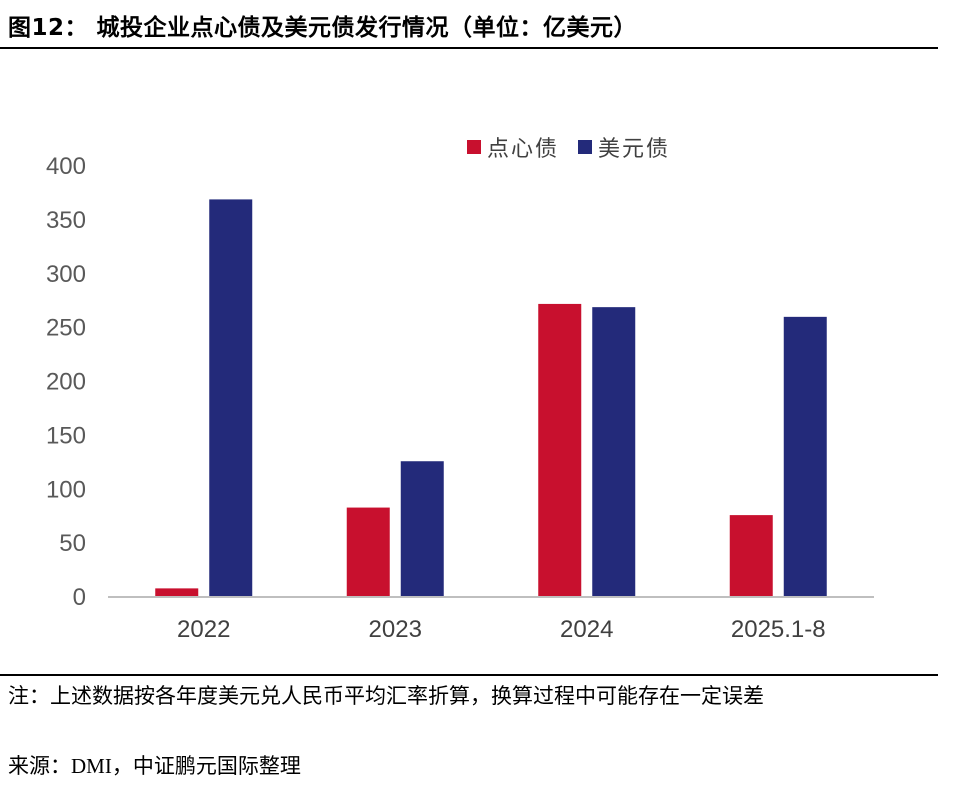 This screenshot has width=962, height=794. Describe the element at coordinates (568, 148) in the screenshot. I see `legend: 点心债 美元债` at that location.